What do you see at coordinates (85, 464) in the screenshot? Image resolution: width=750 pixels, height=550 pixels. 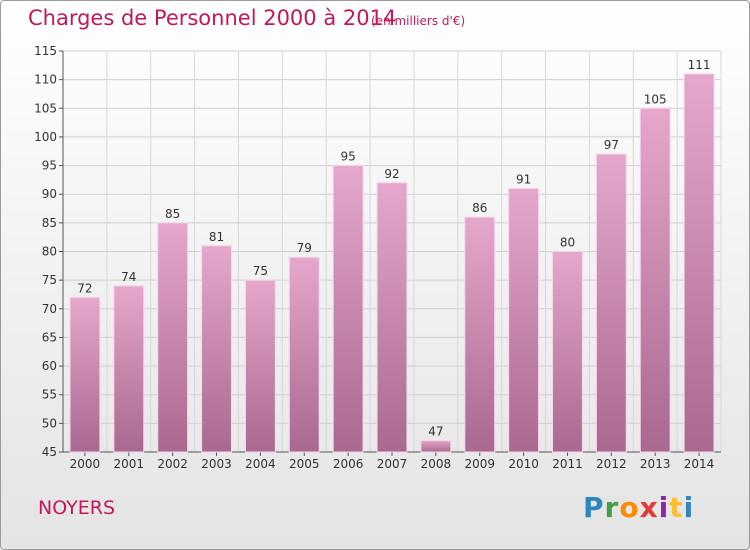 I see `x-tick-label: 2000` at bounding box center [85, 464].